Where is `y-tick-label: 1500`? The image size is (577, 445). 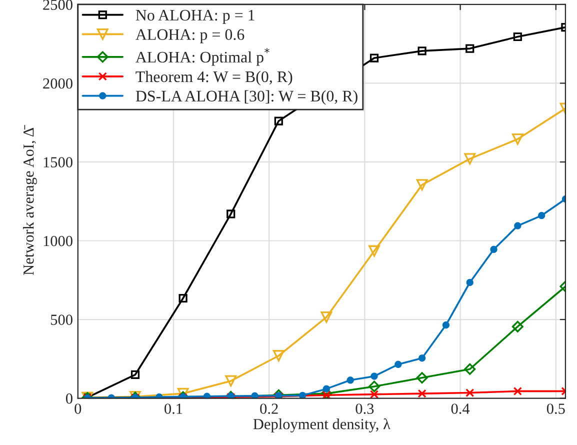 y-tick-label: 1500 is located at coordinates (58, 162).